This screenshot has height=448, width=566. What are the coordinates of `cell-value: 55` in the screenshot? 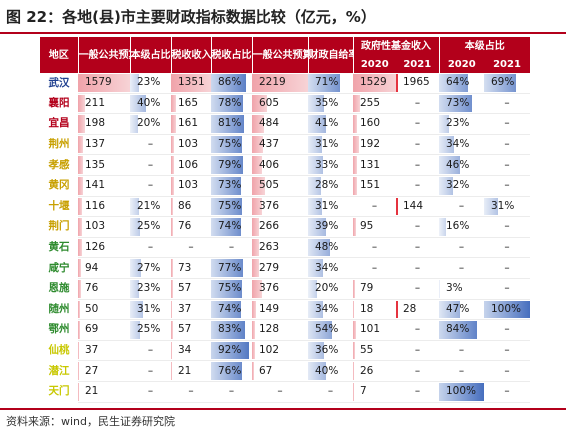 It's located at (367, 350).